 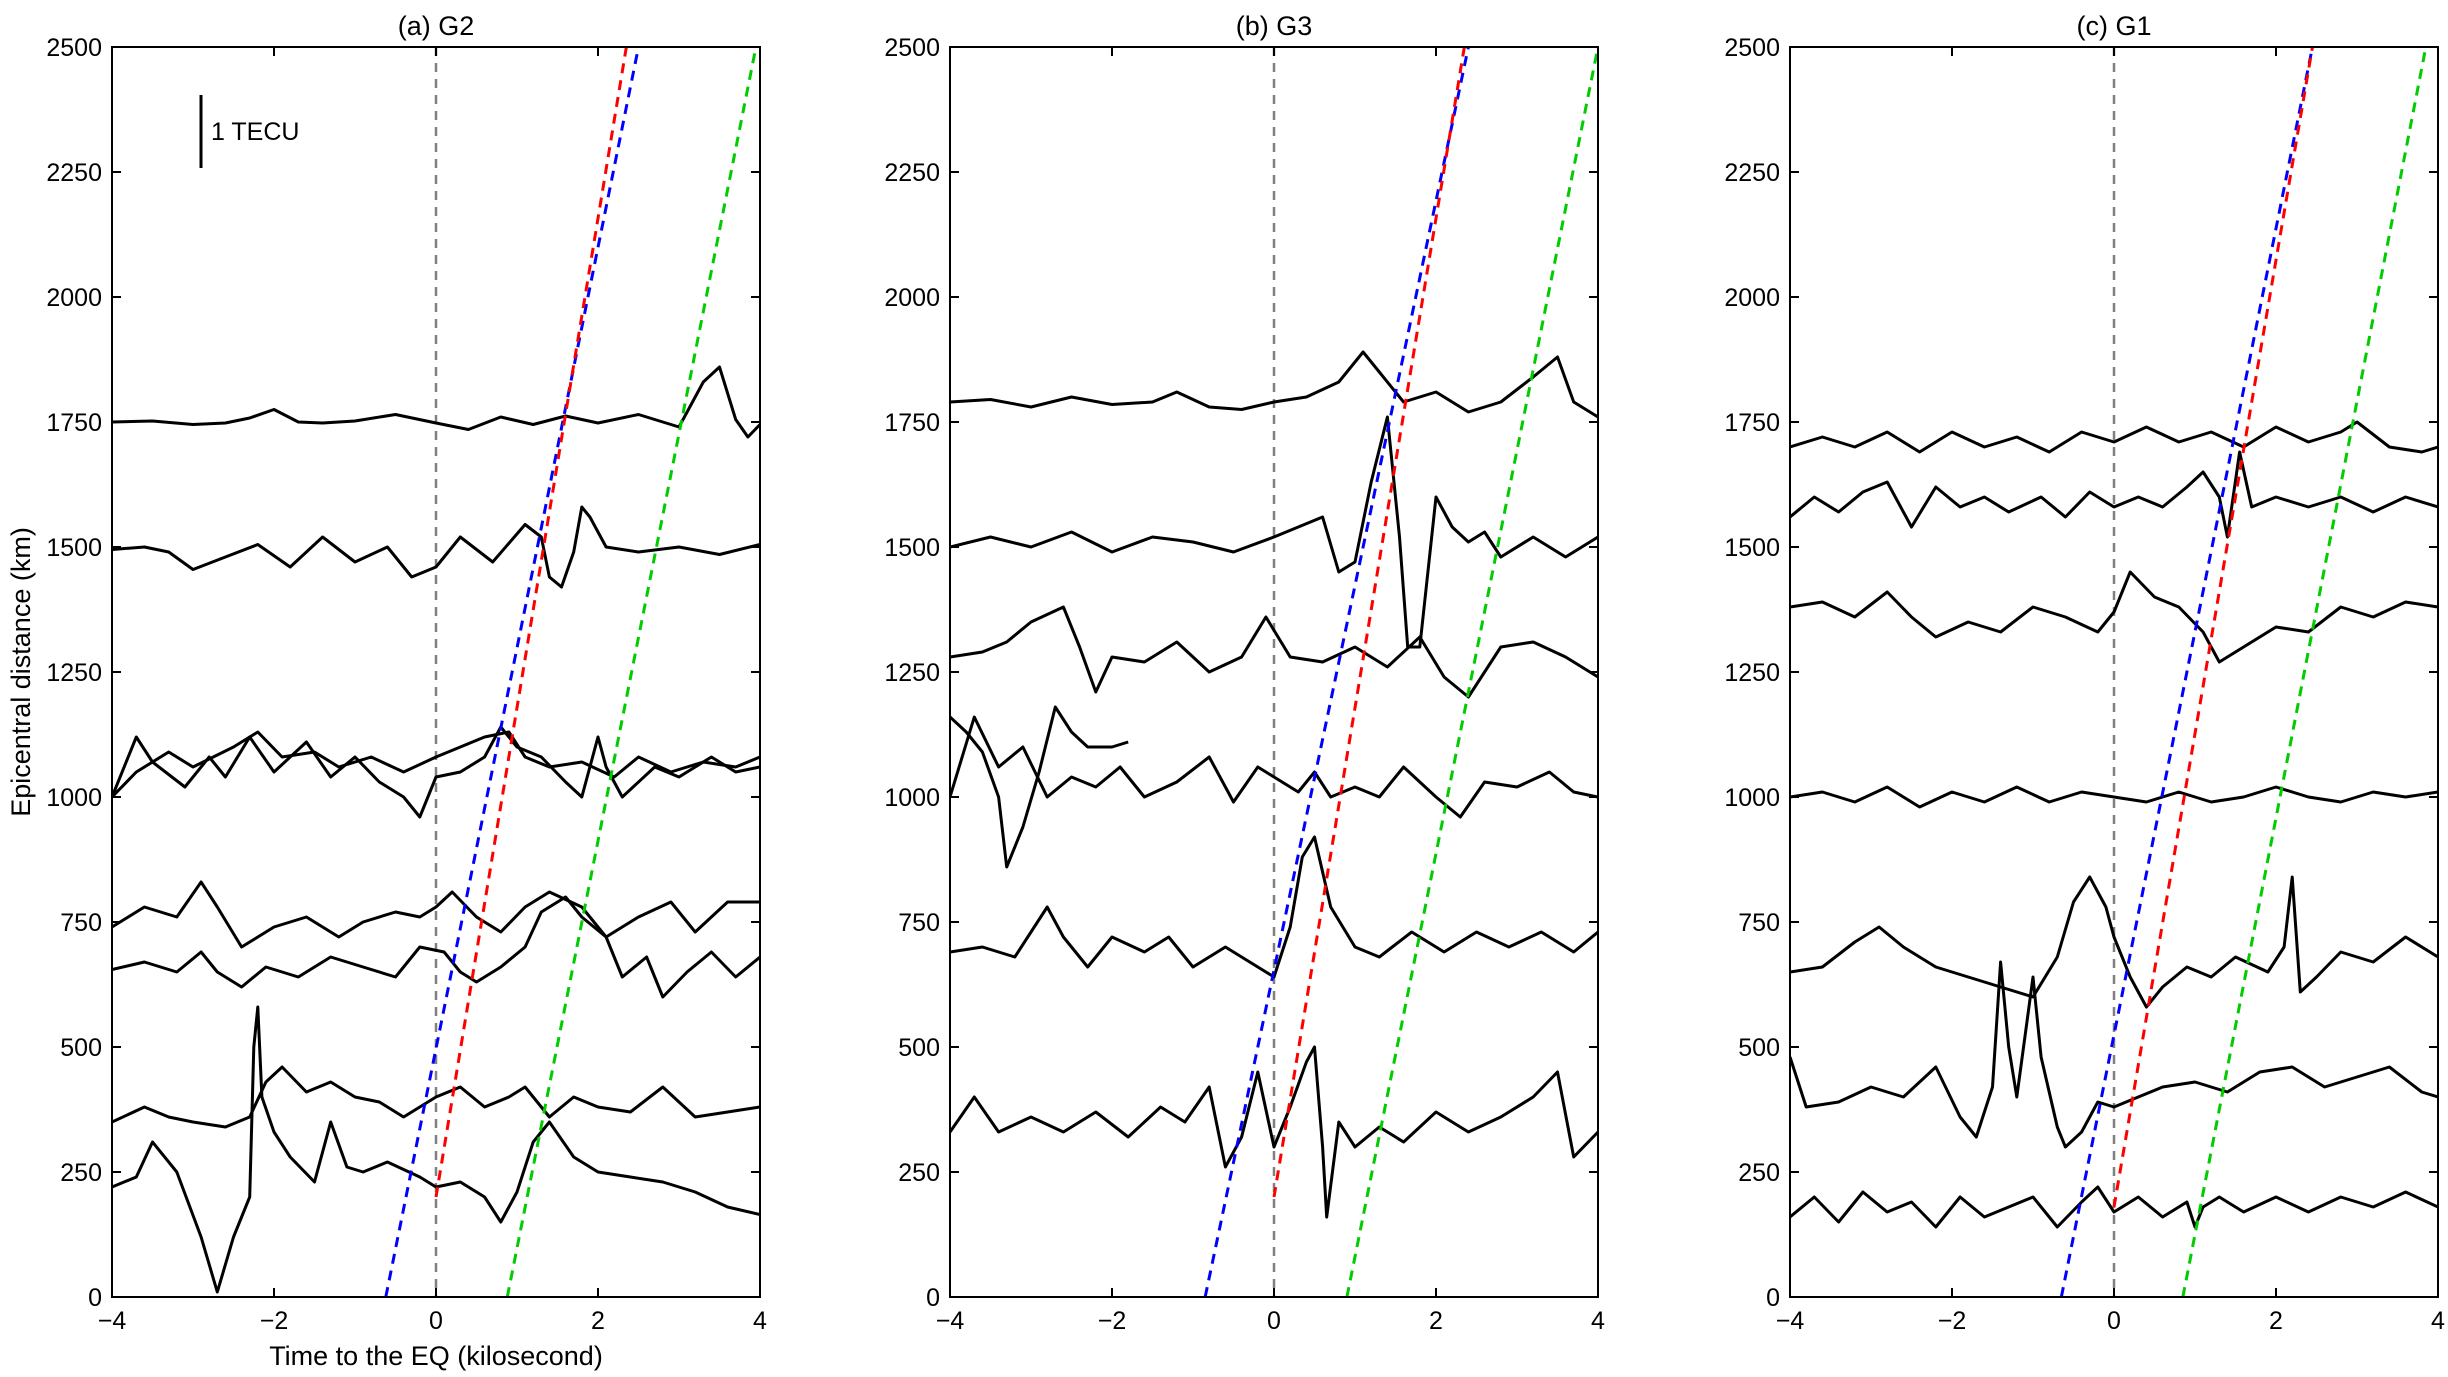 What do you see at coordinates (436, 1356) in the screenshot?
I see `x-axis-label: Time to the EQ (kilosecond)` at bounding box center [436, 1356].